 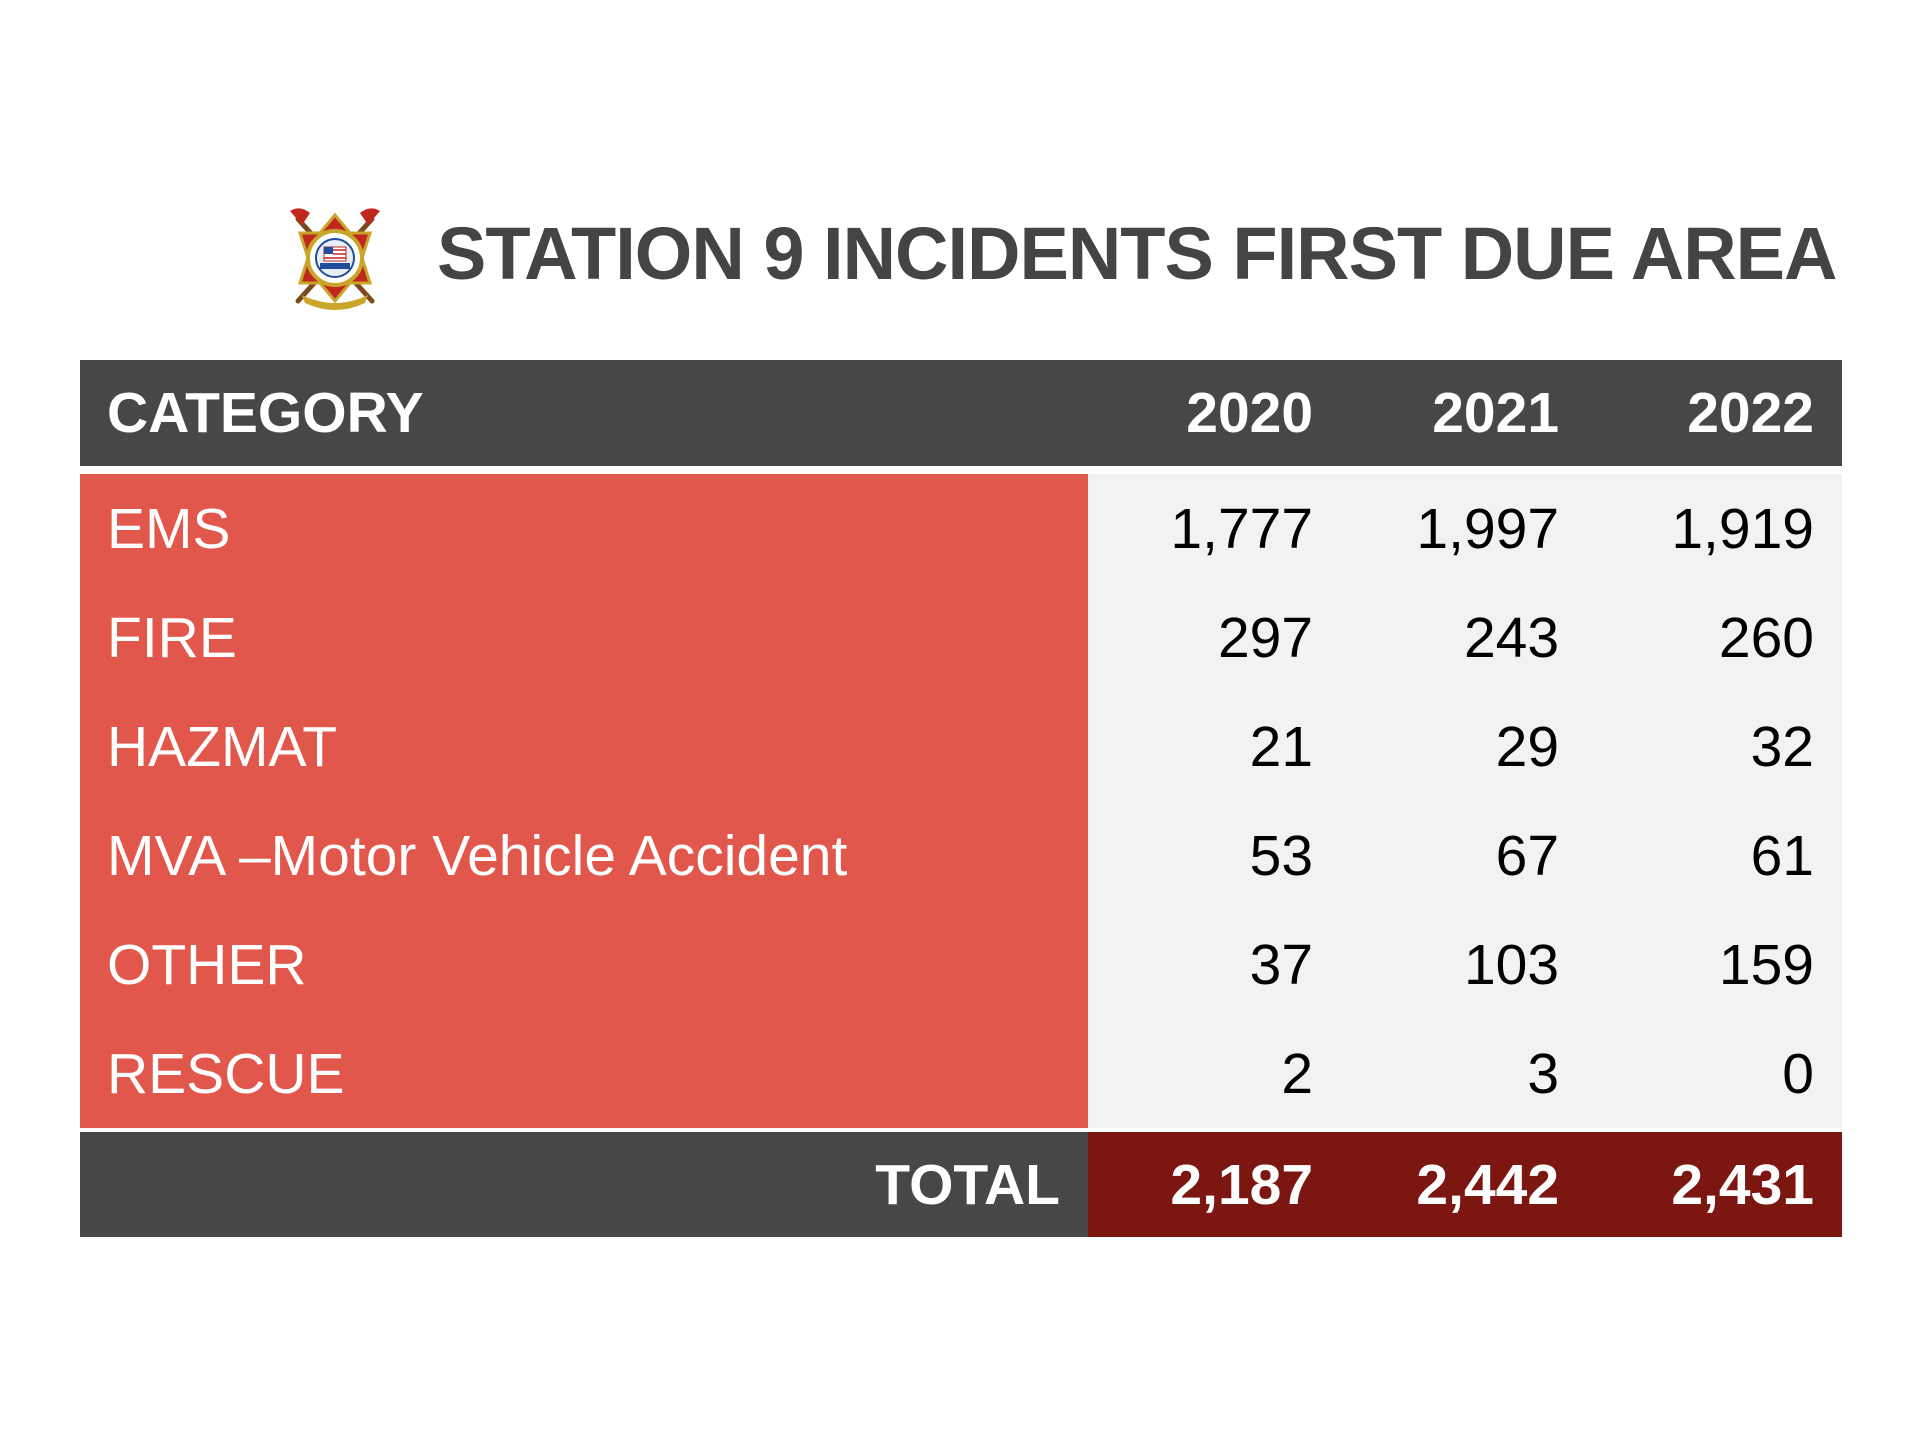 I want to click on table-row: OTHER 37 103 159, so click(x=961, y=964).